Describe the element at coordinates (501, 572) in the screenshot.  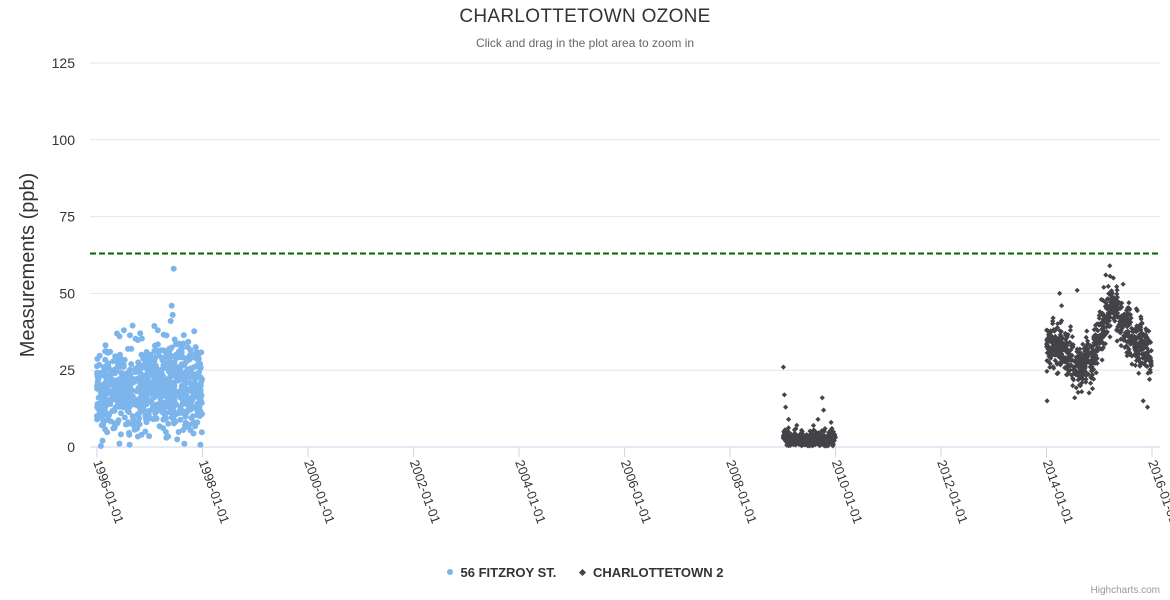
I see `legend-item-fitzroy: 56 FITZROY ST.` at that location.